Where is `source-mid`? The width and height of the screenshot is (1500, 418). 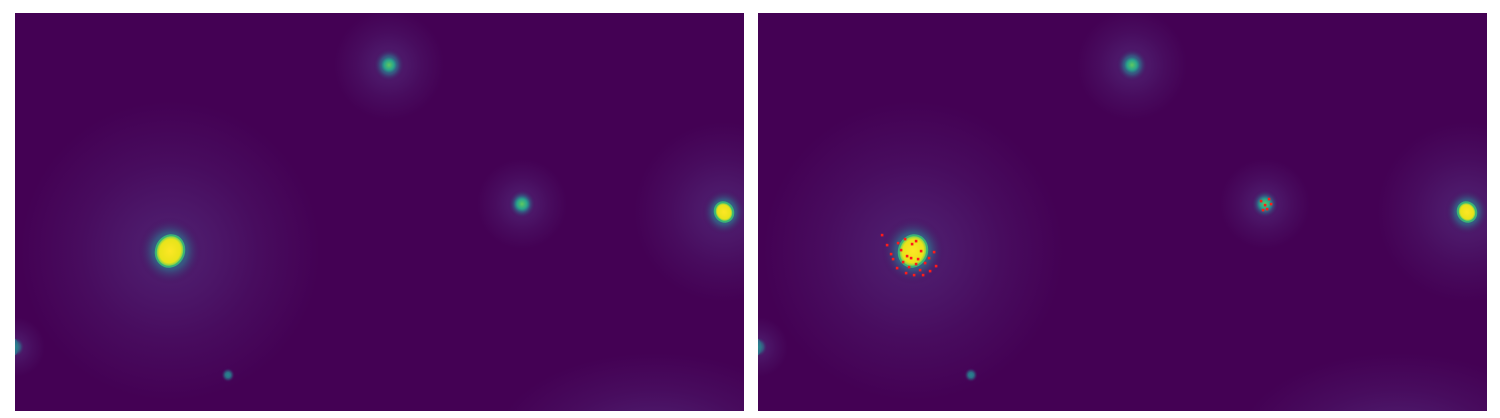
source-mid is located at coordinates (522, 204).